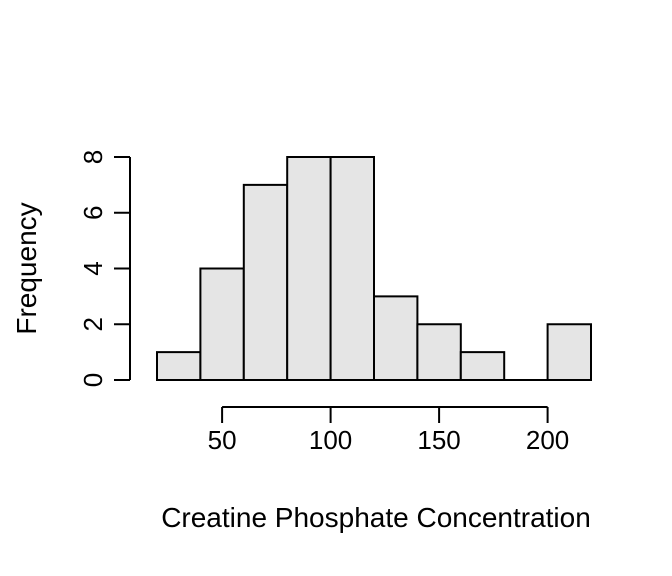 The image size is (672, 576). I want to click on y-axis-title: Frequency, so click(26, 268).